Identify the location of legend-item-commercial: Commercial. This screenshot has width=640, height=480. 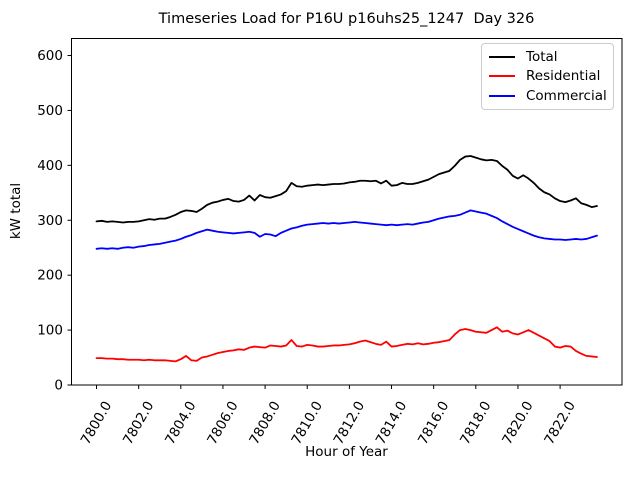
(548, 96).